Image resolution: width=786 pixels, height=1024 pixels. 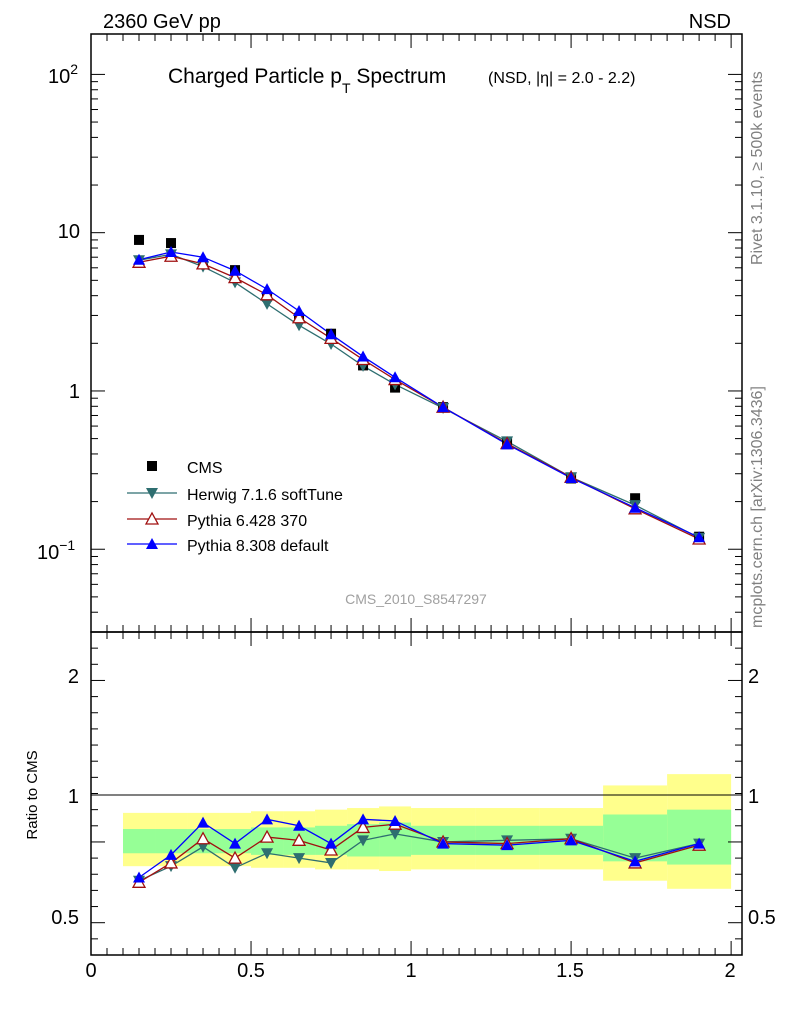 I want to click on energy-label: 2360 GeV pp, so click(x=162, y=22).